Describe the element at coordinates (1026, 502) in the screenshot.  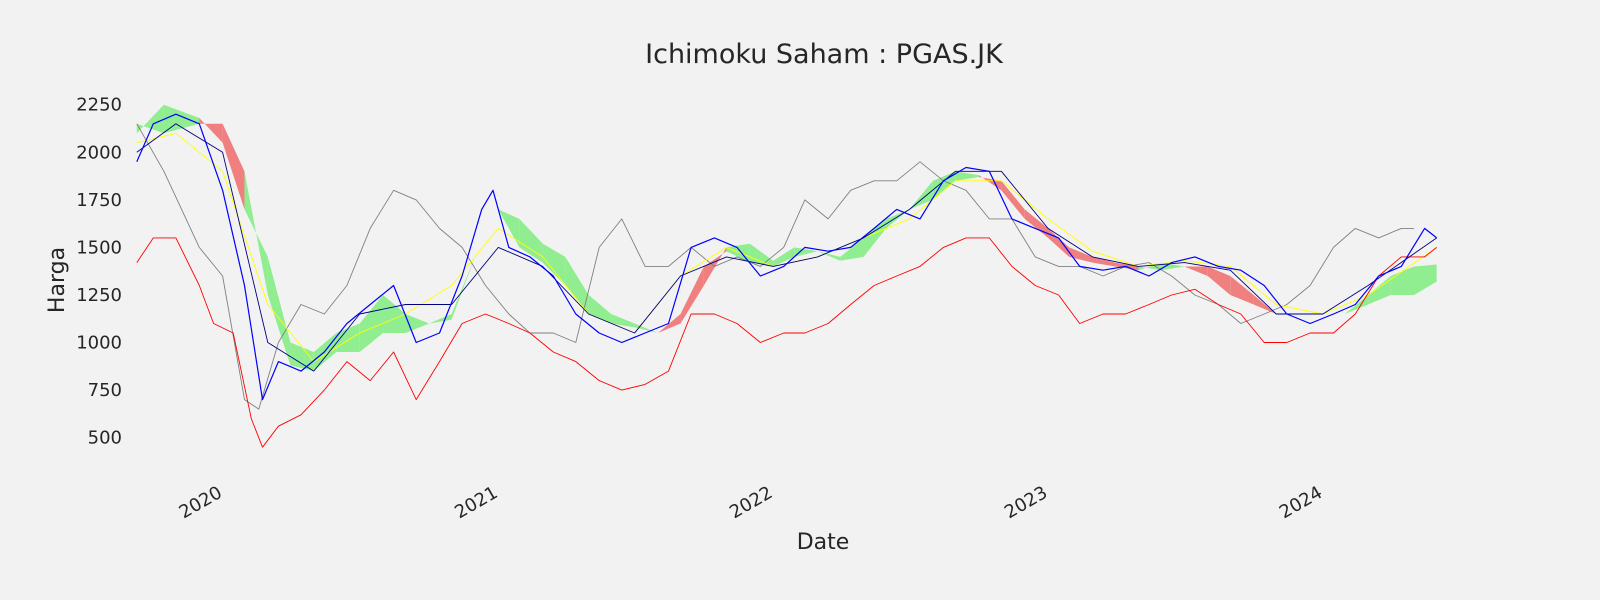
I see `x-tick-label: 2023` at that location.